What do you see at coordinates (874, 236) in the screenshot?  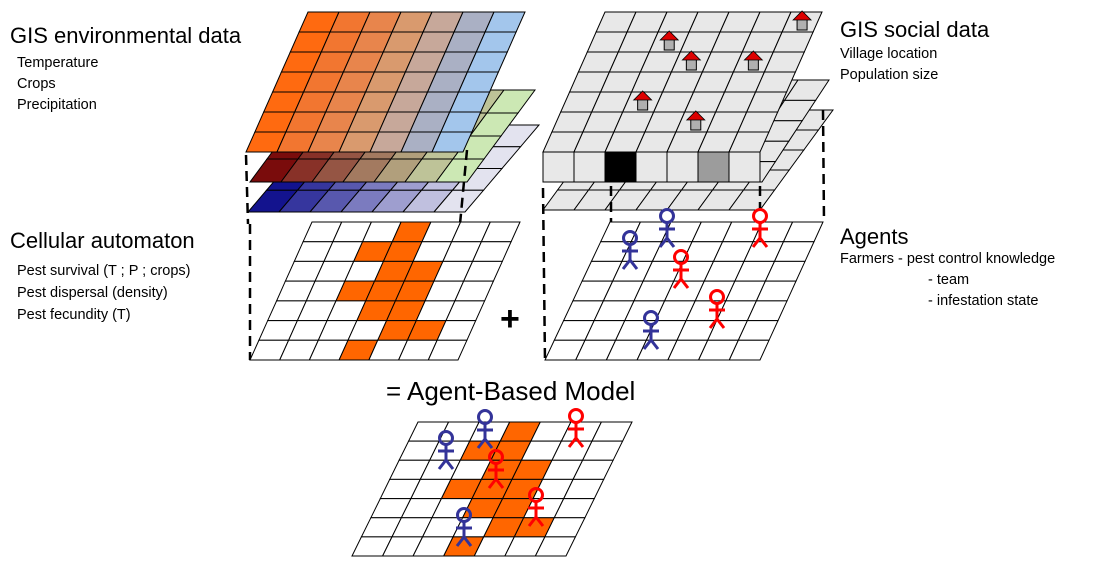 I see `agents-title: Agents` at bounding box center [874, 236].